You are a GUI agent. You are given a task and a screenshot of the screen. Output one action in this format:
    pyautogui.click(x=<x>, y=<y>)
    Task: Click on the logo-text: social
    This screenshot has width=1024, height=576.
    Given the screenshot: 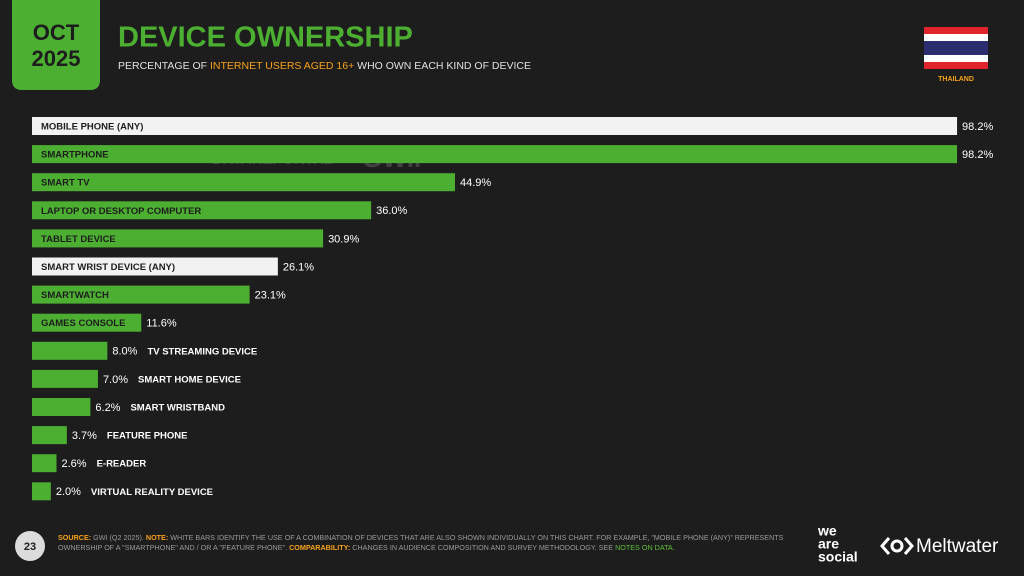 What is the action you would take?
    pyautogui.click(x=838, y=557)
    